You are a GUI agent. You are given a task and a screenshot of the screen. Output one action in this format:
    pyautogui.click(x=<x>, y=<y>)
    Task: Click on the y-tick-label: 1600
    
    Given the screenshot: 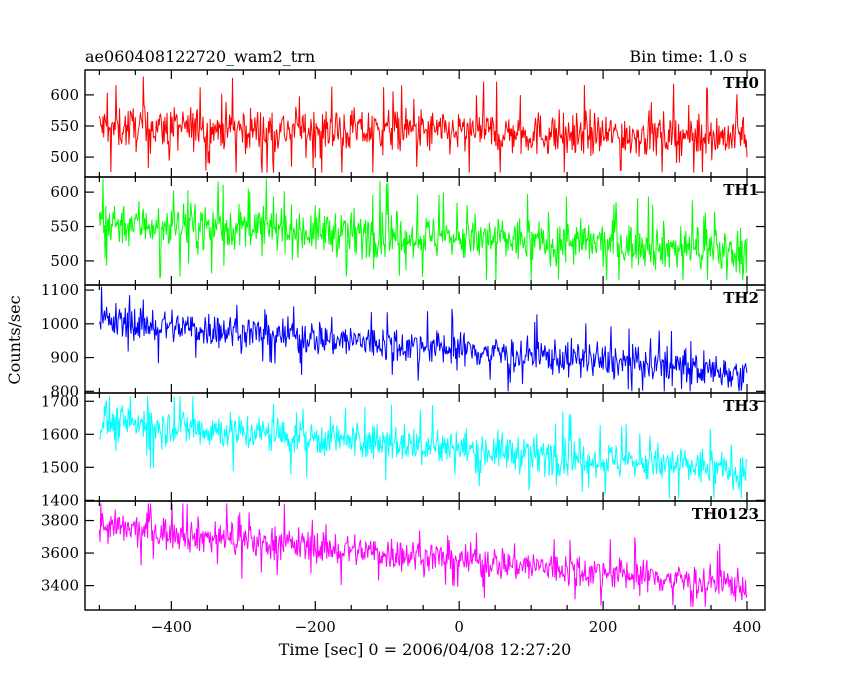 What is the action you would take?
    pyautogui.click(x=60, y=434)
    